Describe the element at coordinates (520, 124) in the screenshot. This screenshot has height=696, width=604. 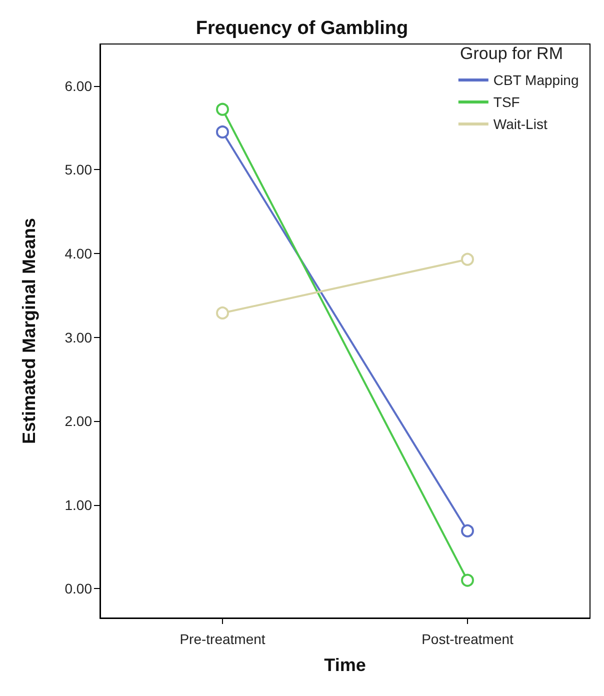
I see `legend-label: Wait-List` at that location.